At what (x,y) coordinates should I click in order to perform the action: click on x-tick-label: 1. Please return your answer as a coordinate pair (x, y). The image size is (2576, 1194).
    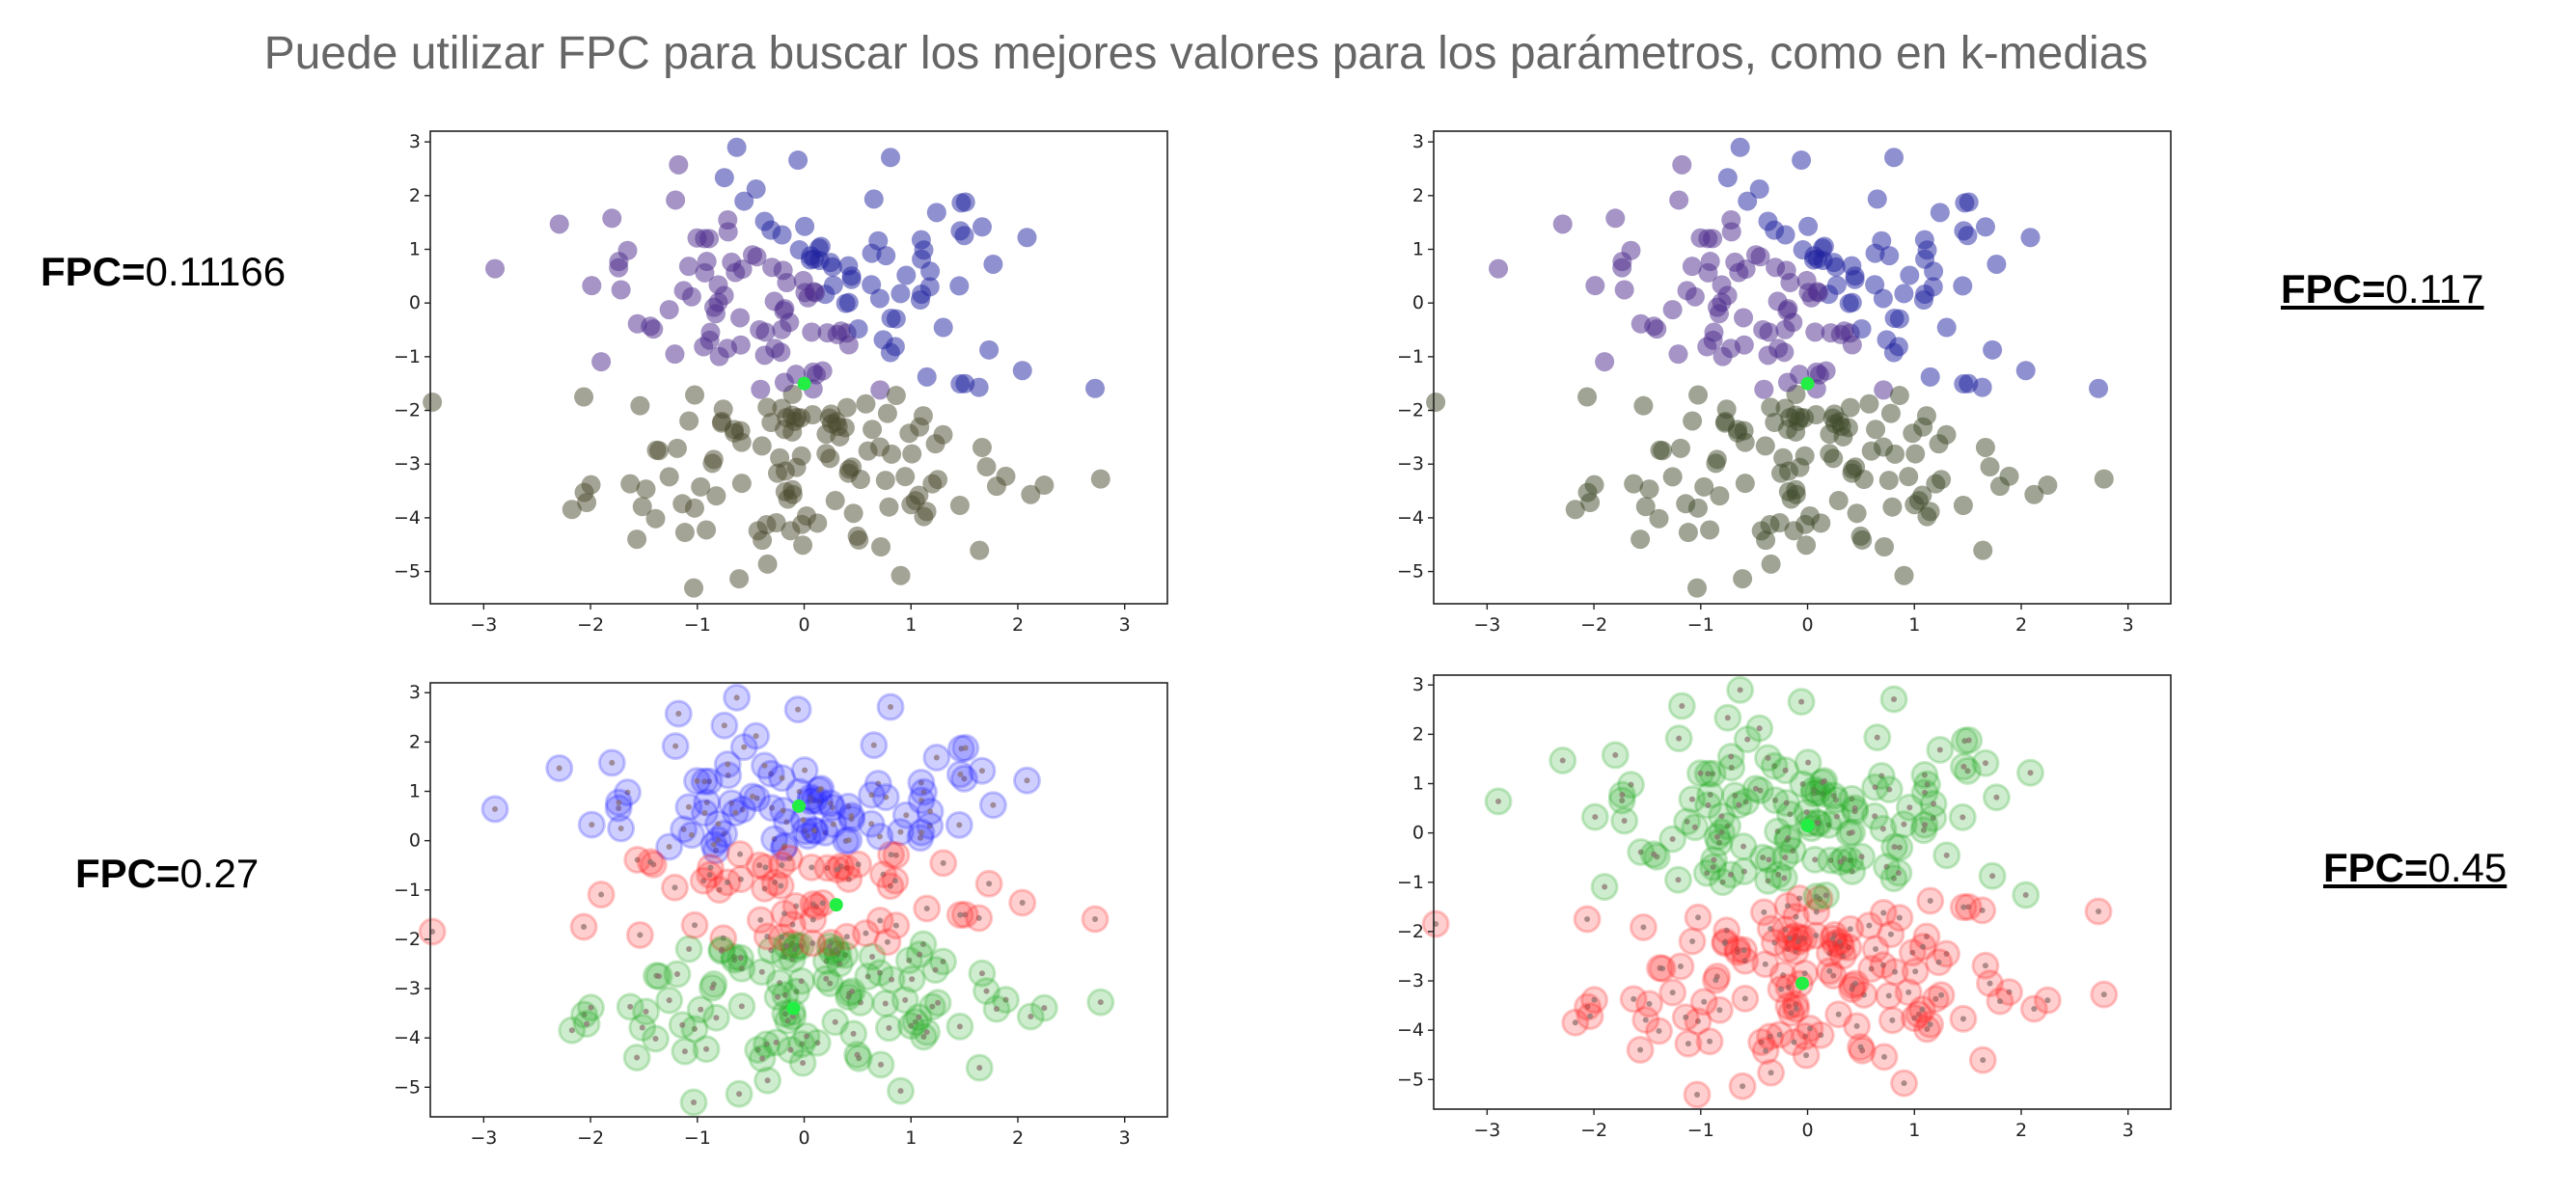
    Looking at the image, I should click on (1914, 1130).